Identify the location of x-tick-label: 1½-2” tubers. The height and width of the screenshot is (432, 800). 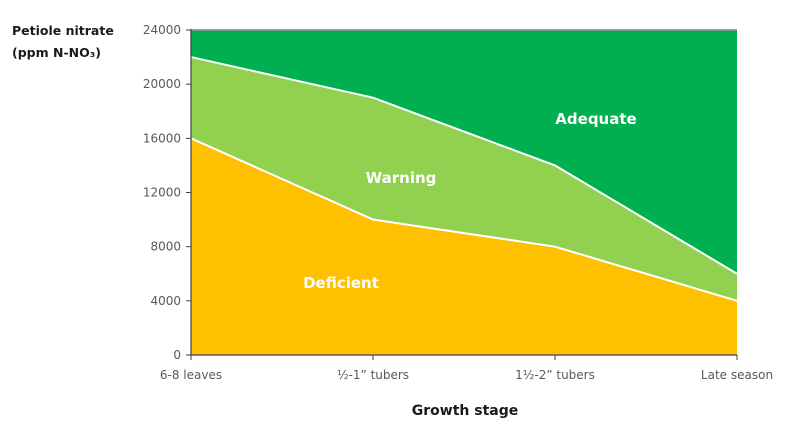
(555, 375).